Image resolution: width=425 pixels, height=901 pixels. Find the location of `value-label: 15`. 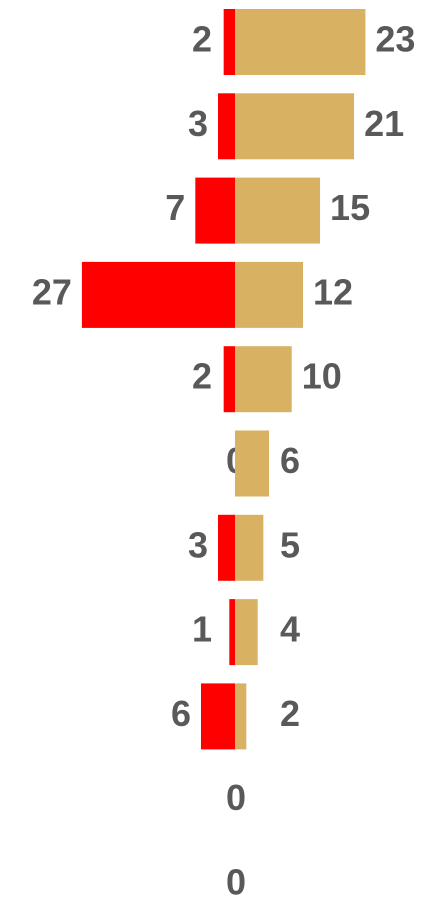

value-label: 15 is located at coordinates (350, 207).